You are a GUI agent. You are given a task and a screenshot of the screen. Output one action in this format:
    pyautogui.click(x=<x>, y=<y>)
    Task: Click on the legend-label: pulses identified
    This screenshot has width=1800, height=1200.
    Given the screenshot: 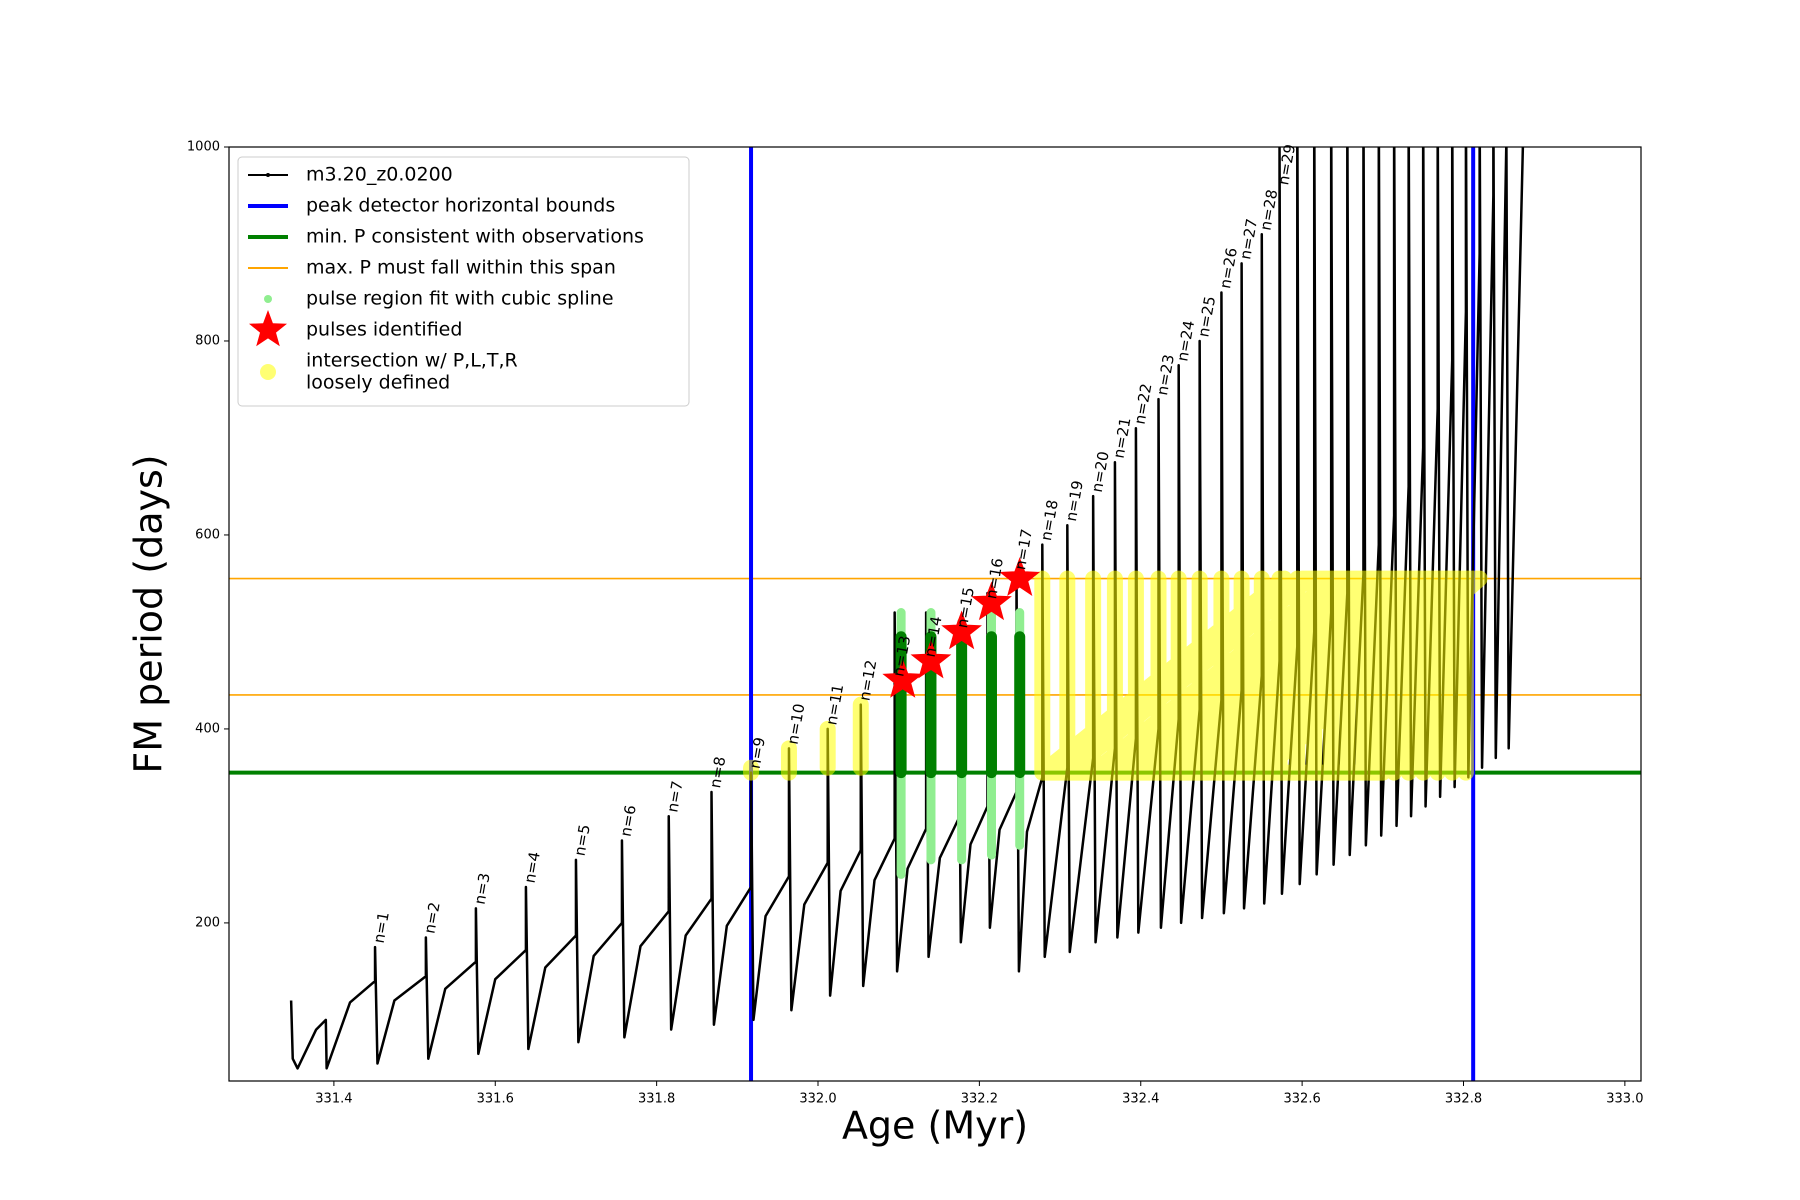 What is the action you would take?
    pyautogui.click(x=384, y=330)
    